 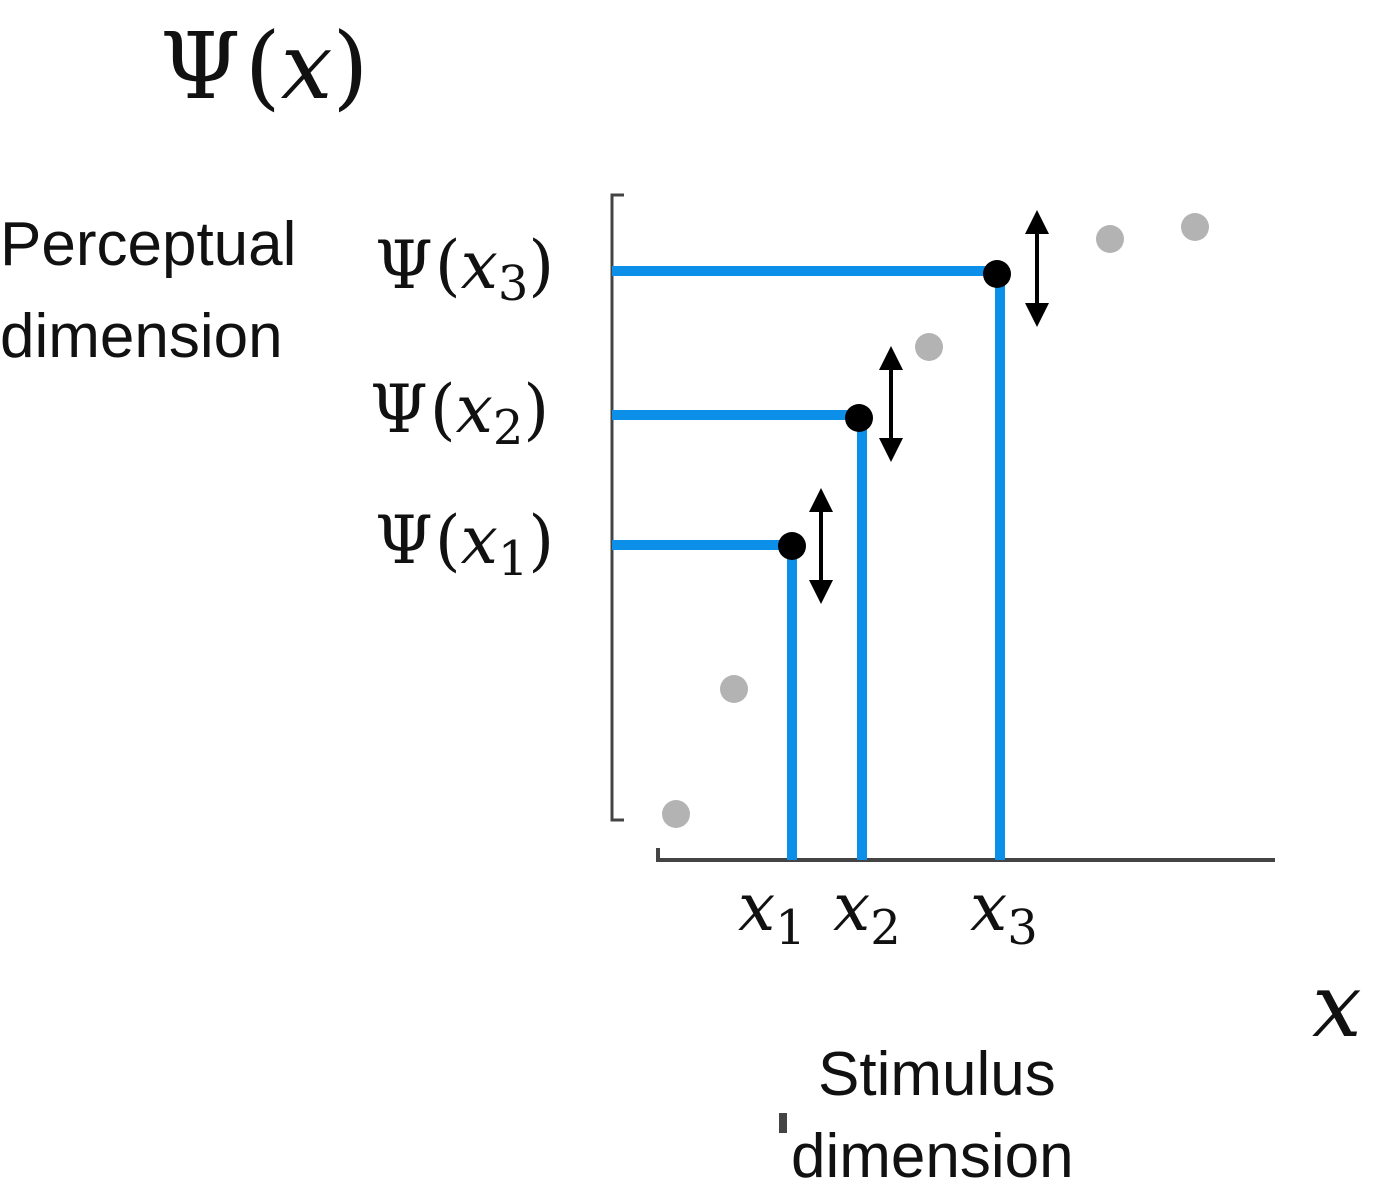 I want to click on stray-mark, so click(x=783, y=1123).